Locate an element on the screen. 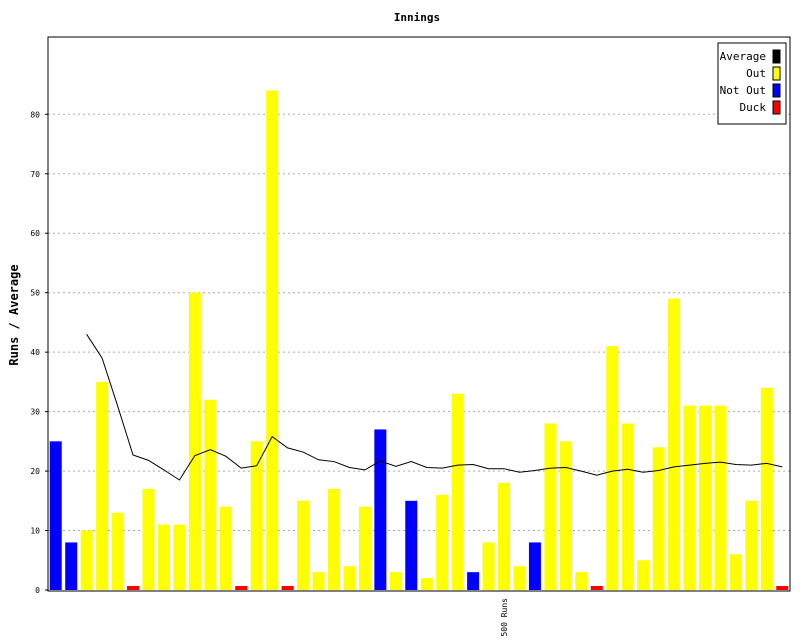 The height and width of the screenshot is (640, 800). y-tick-label: 0 is located at coordinates (37, 590).